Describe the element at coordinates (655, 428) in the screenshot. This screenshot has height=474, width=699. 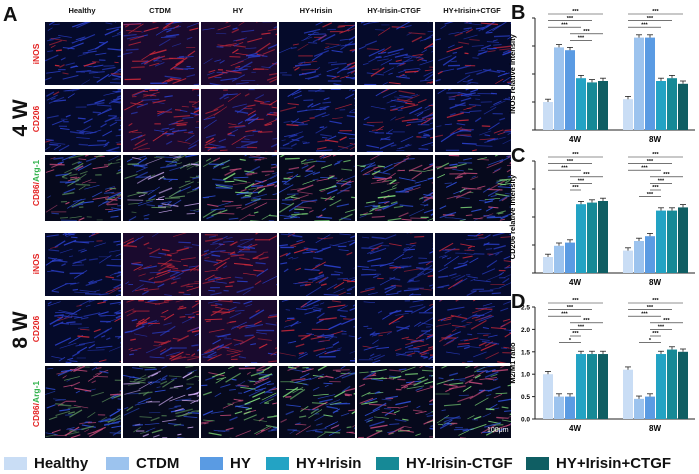
I see `category-label-d-8W: 8W` at that location.